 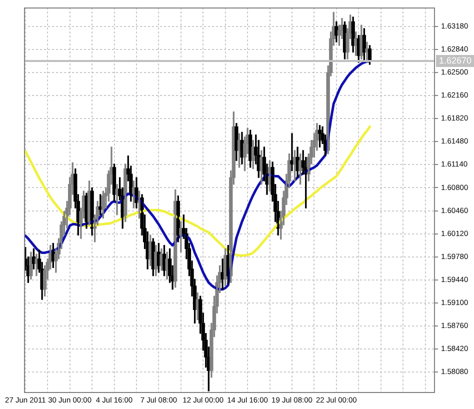 I want to click on ref-line-label: 1.62670, so click(x=455, y=61).